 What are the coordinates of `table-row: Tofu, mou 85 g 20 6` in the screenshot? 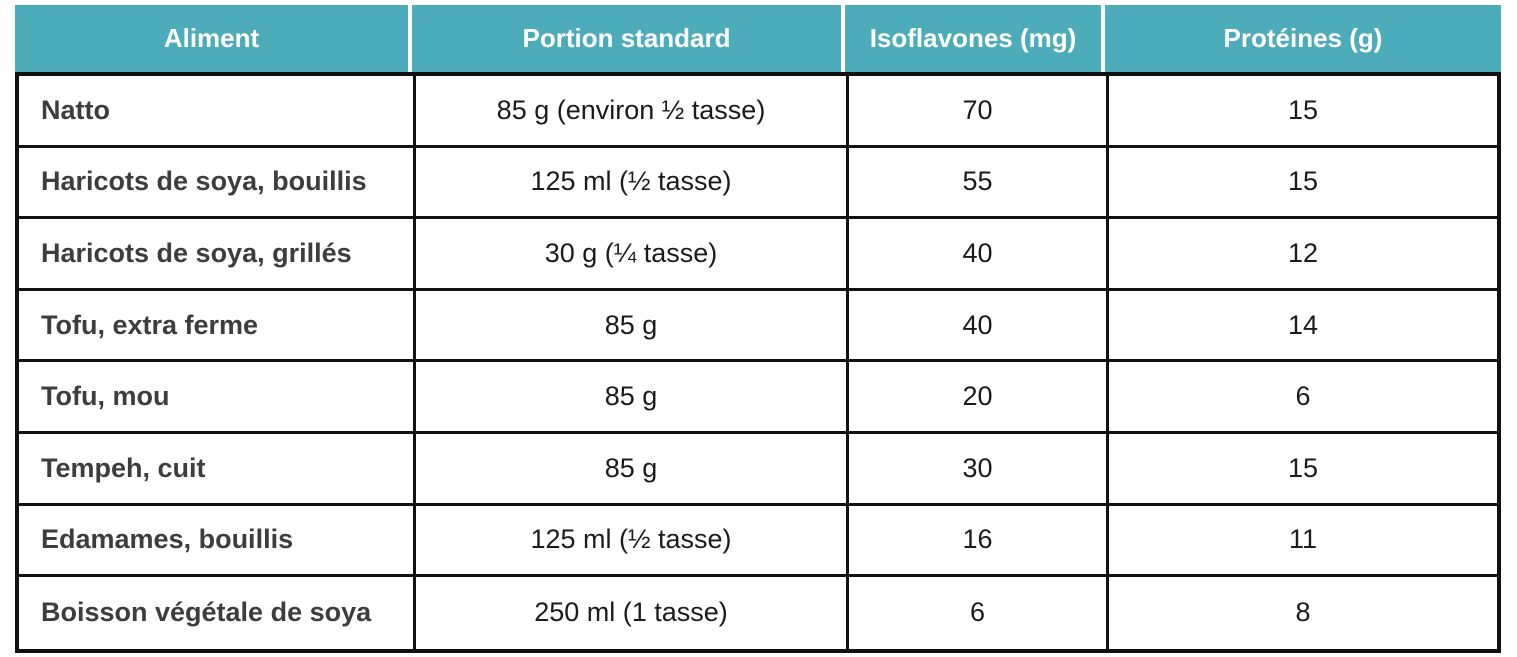 It's located at (758, 398).